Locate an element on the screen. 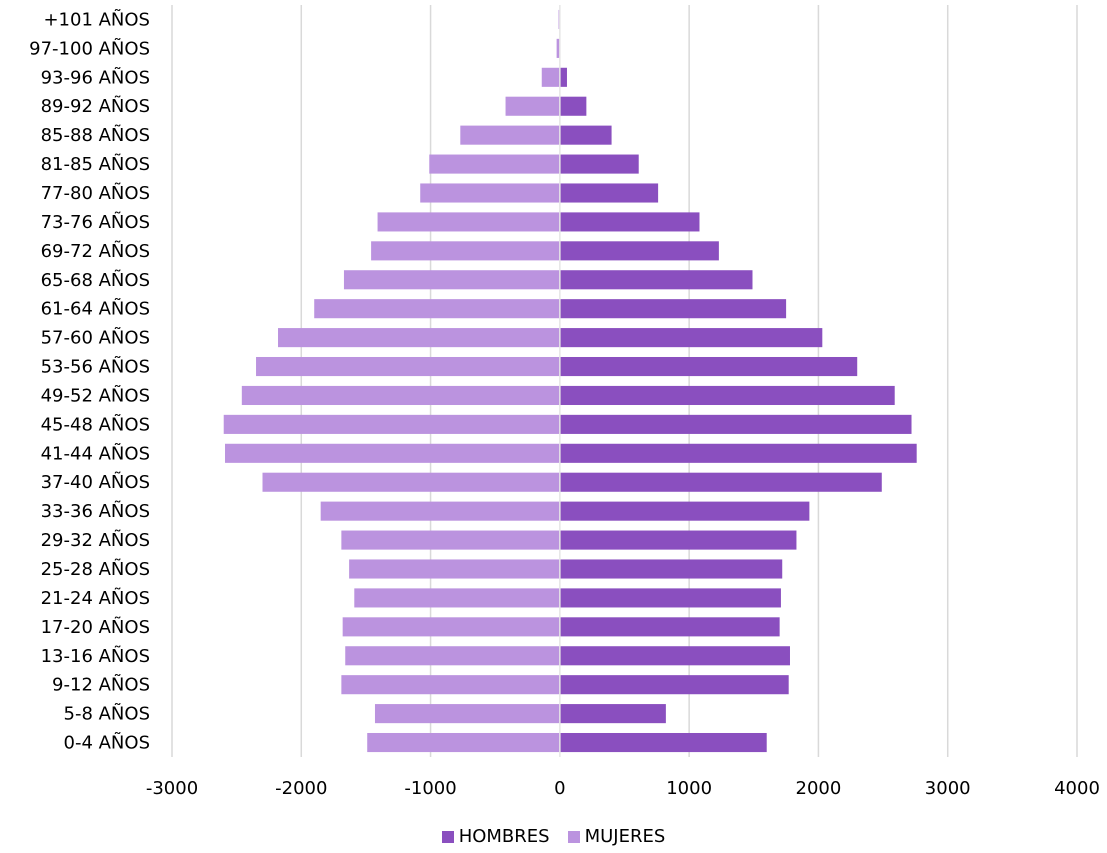 This screenshot has width=1107, height=853. category-label: 37-40 AÑOS is located at coordinates (95, 482).